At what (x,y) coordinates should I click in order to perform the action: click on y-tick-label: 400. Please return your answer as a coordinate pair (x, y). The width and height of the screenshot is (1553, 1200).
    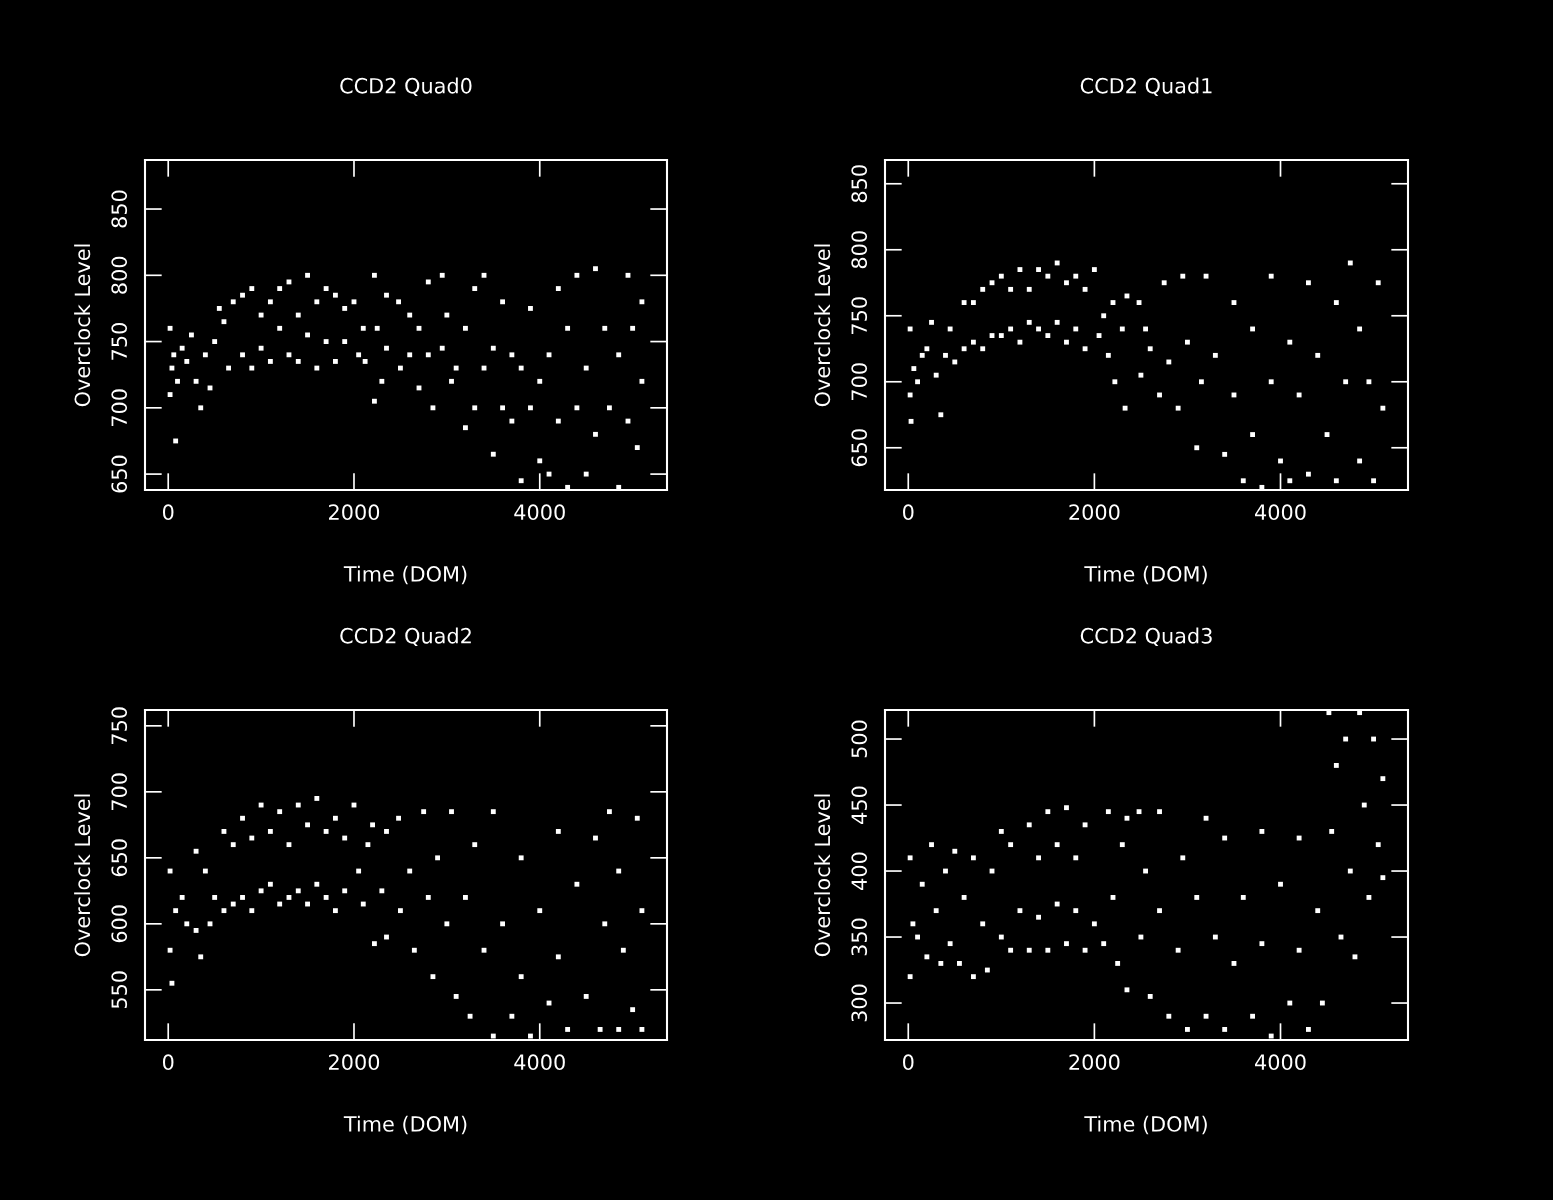
    Looking at the image, I should click on (859, 871).